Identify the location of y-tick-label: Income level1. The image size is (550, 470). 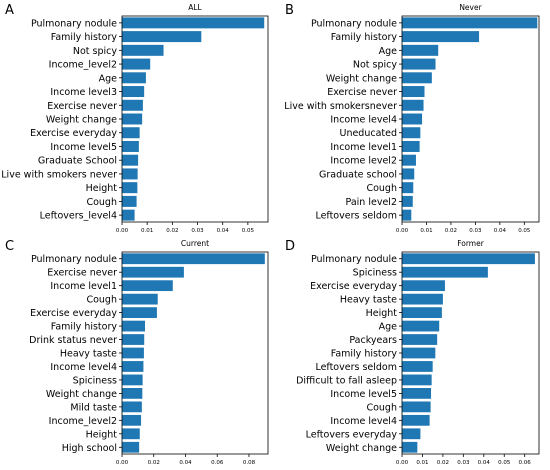
(83, 286).